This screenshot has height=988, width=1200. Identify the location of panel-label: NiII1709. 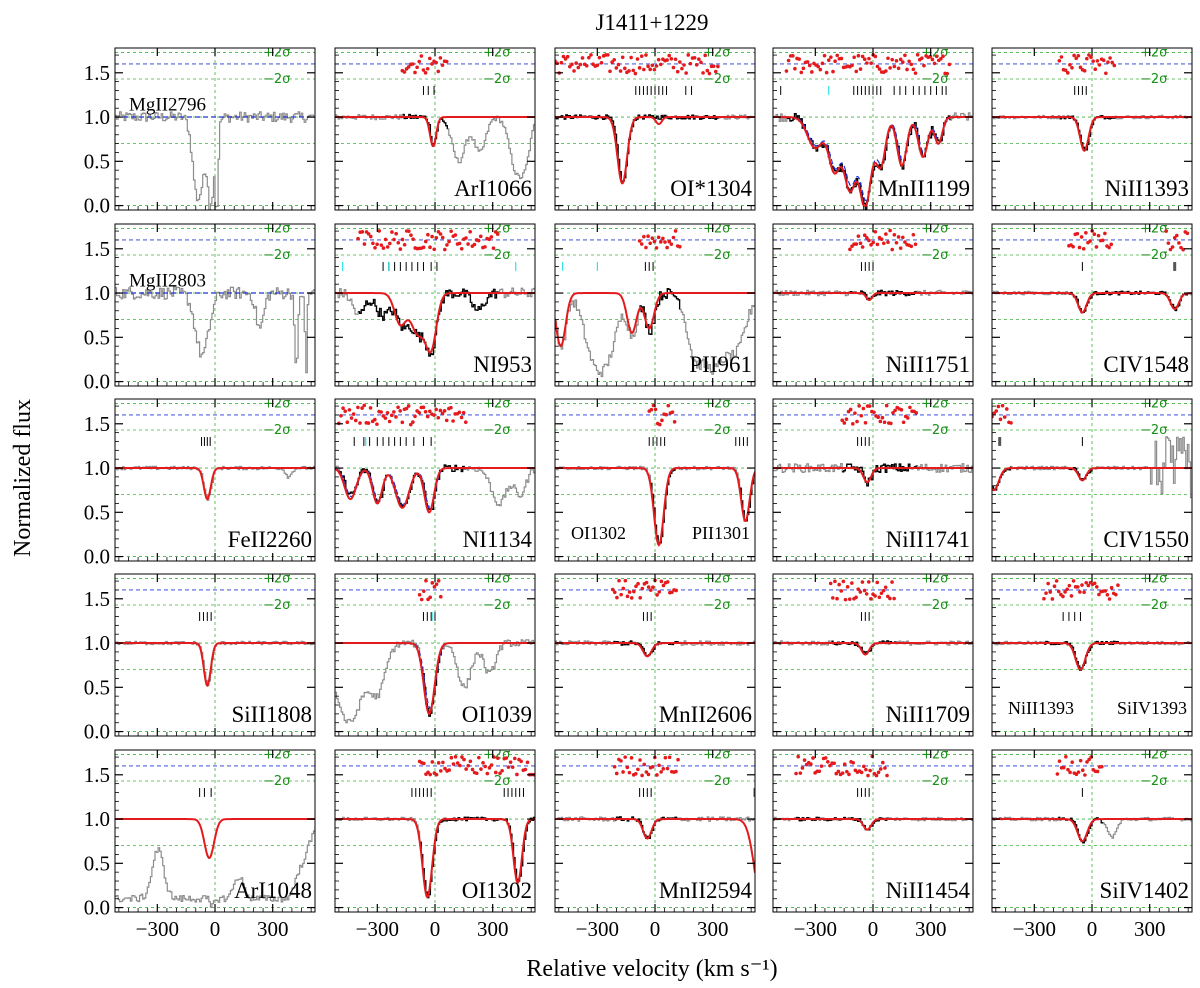
(928, 714).